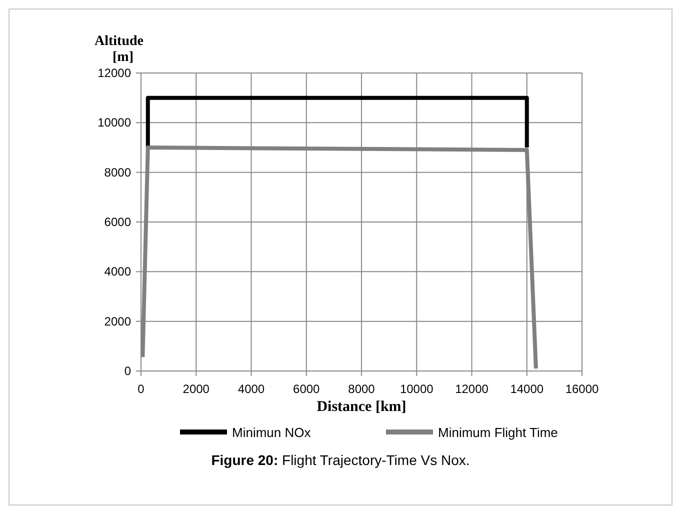 This screenshot has height=514, width=681. Describe the element at coordinates (115, 123) in the screenshot. I see `y-tick-label: 10000` at that location.